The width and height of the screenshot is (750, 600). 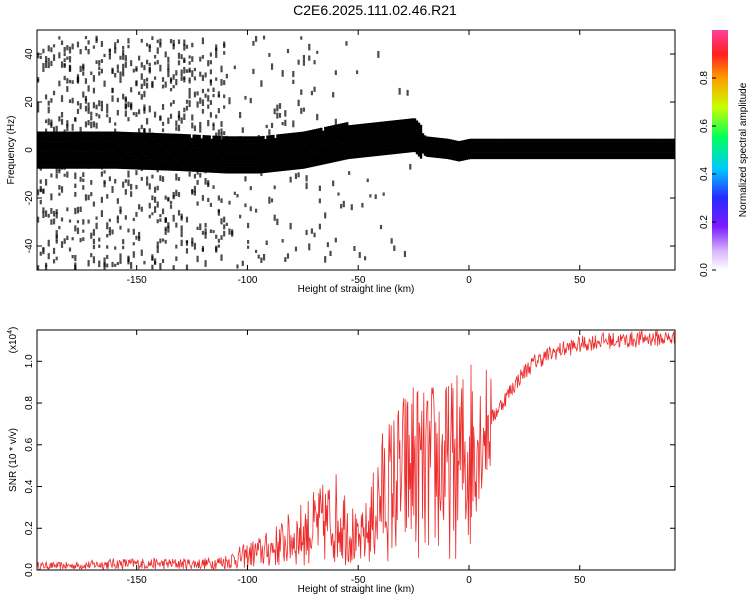 I want to click on snr-ytick-label: 0.2, so click(x=29, y=528).